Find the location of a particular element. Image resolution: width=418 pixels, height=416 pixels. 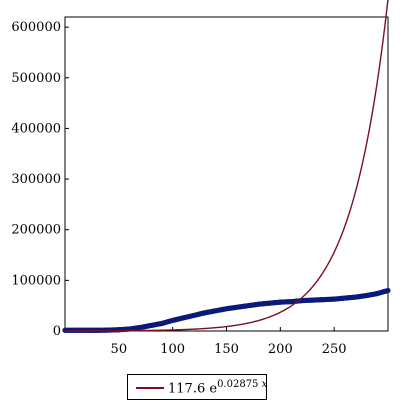

y-tick-label: 0 is located at coordinates (57, 331).